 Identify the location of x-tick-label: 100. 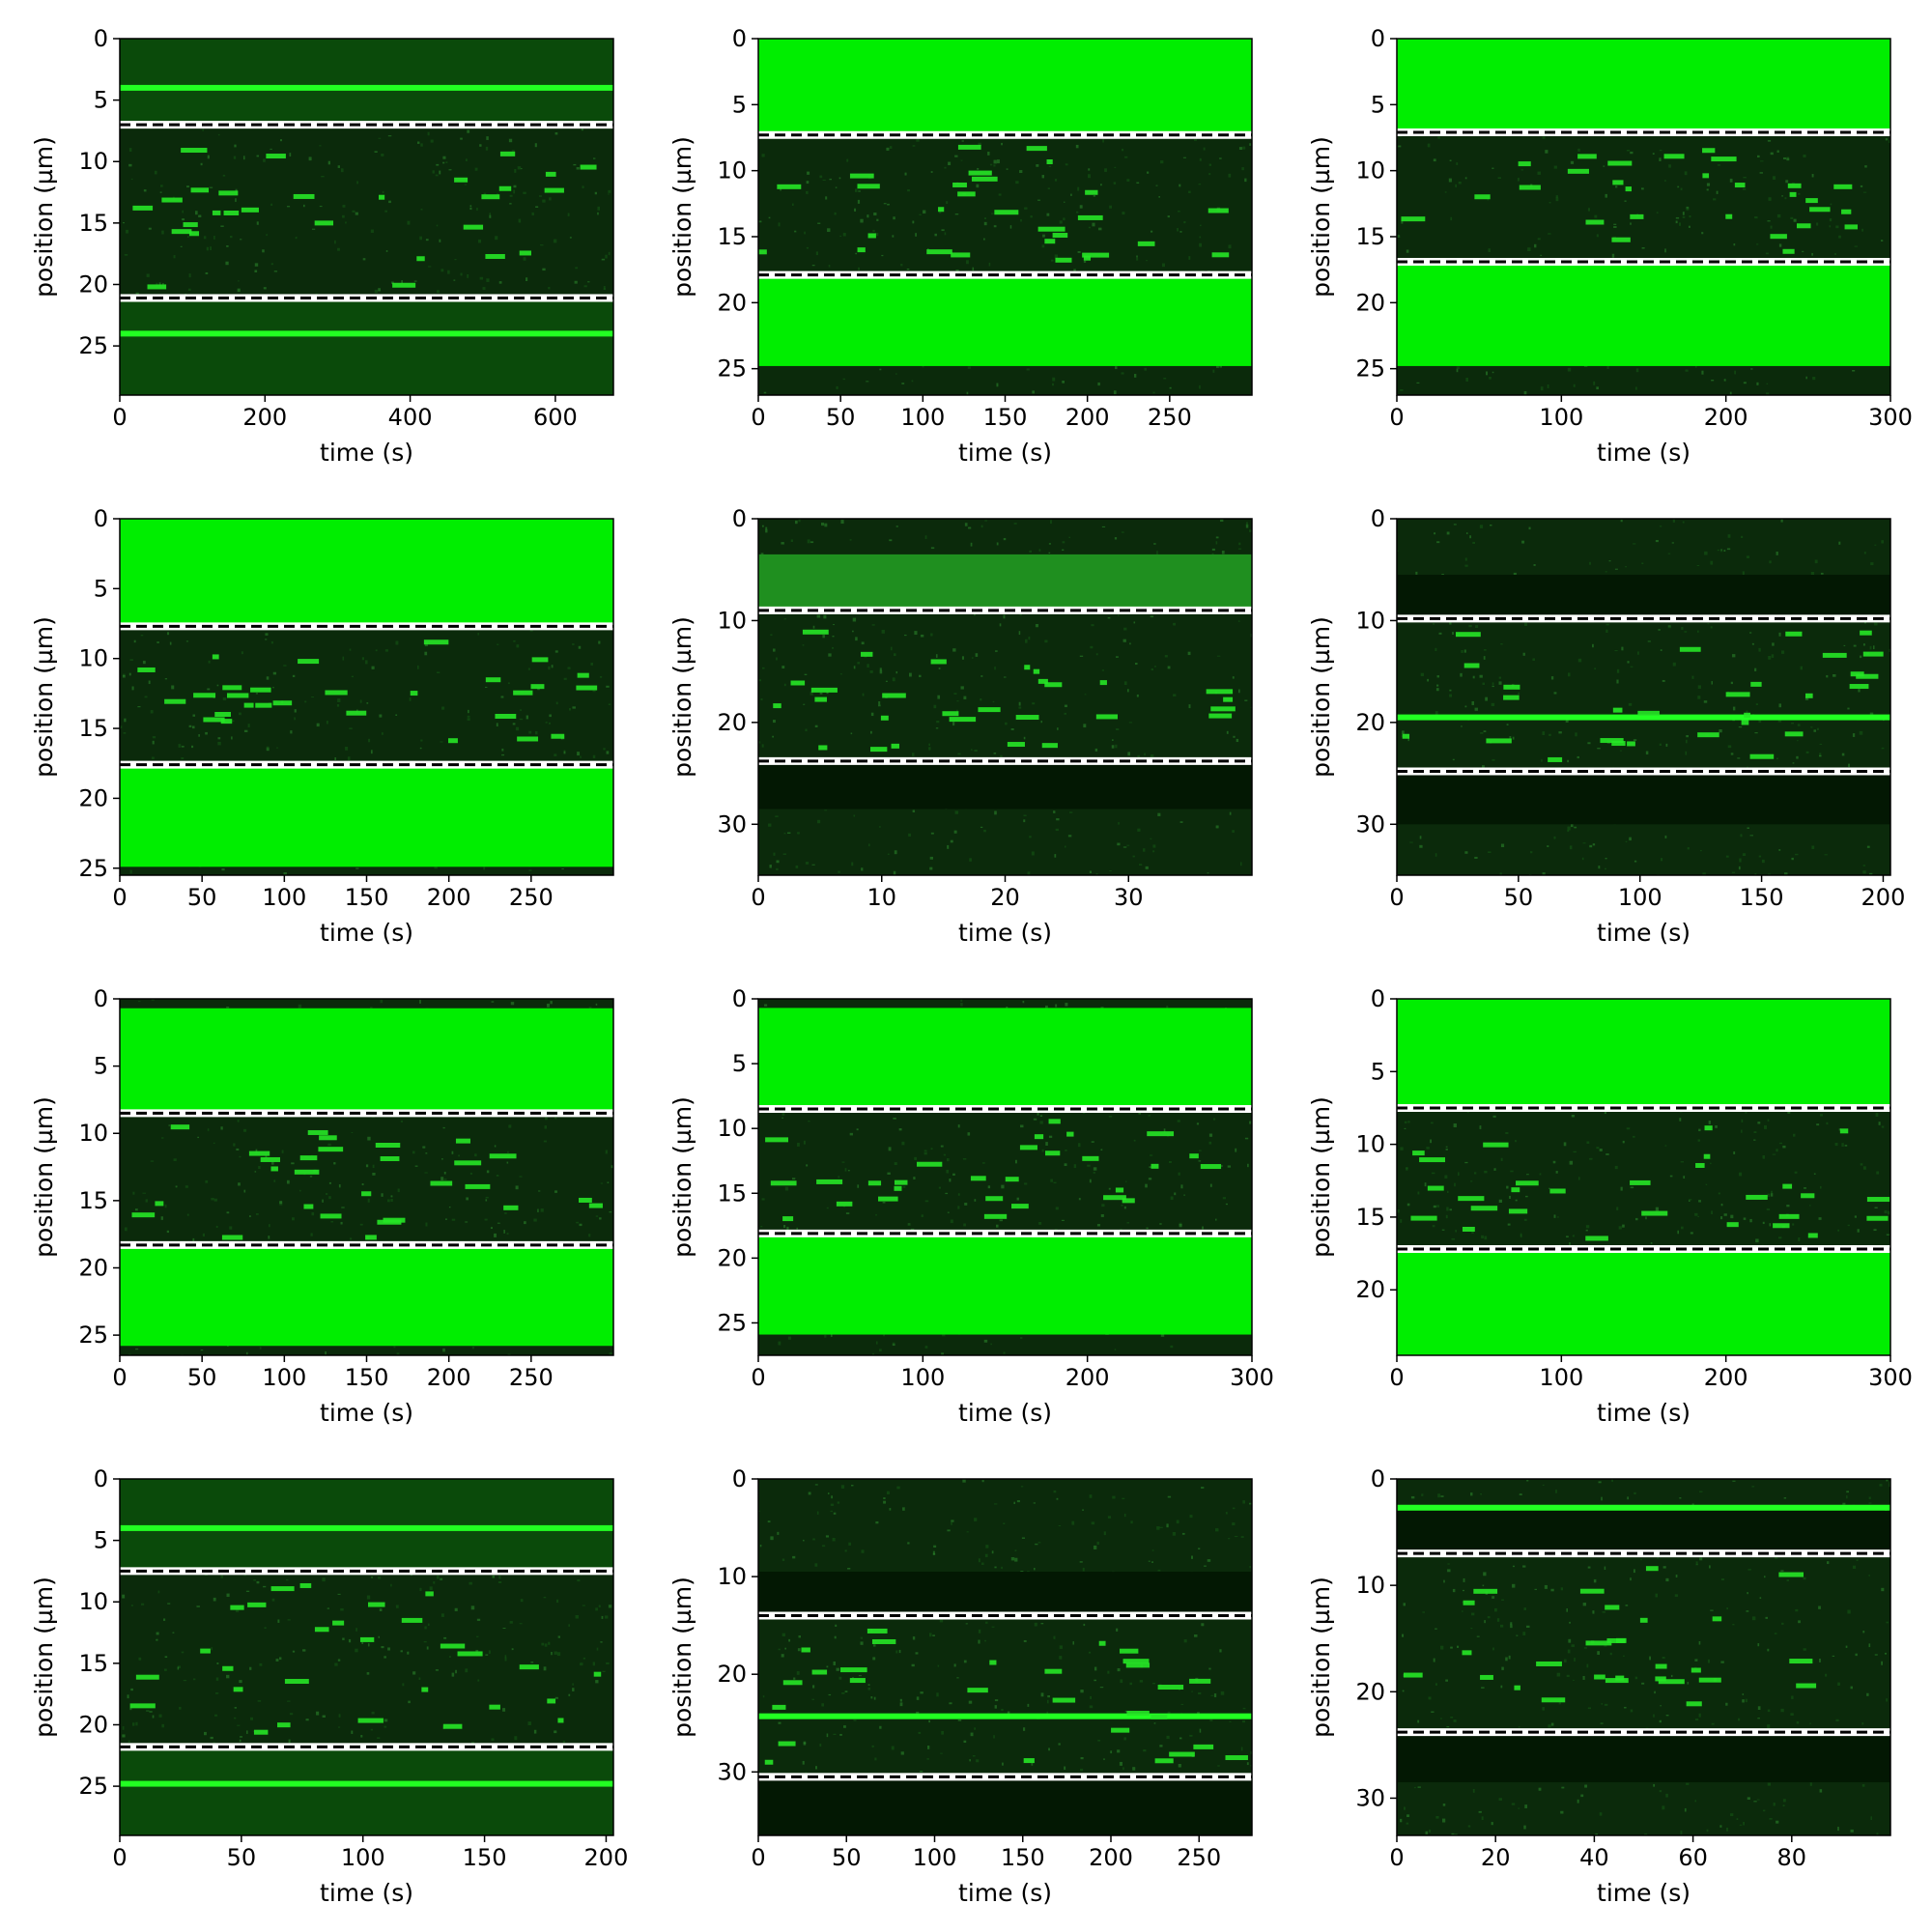
(1561, 1377).